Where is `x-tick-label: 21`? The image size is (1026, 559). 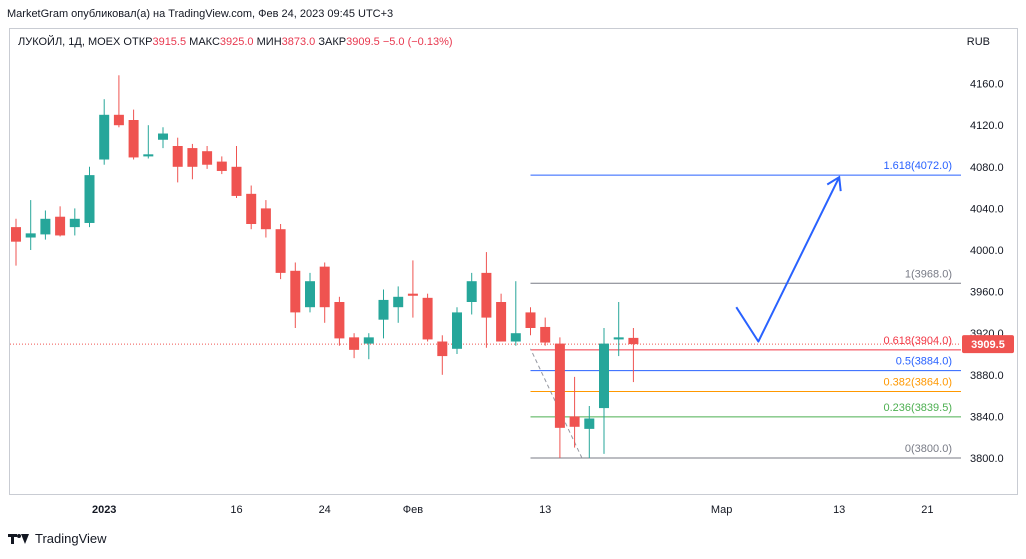 x-tick-label: 21 is located at coordinates (927, 510).